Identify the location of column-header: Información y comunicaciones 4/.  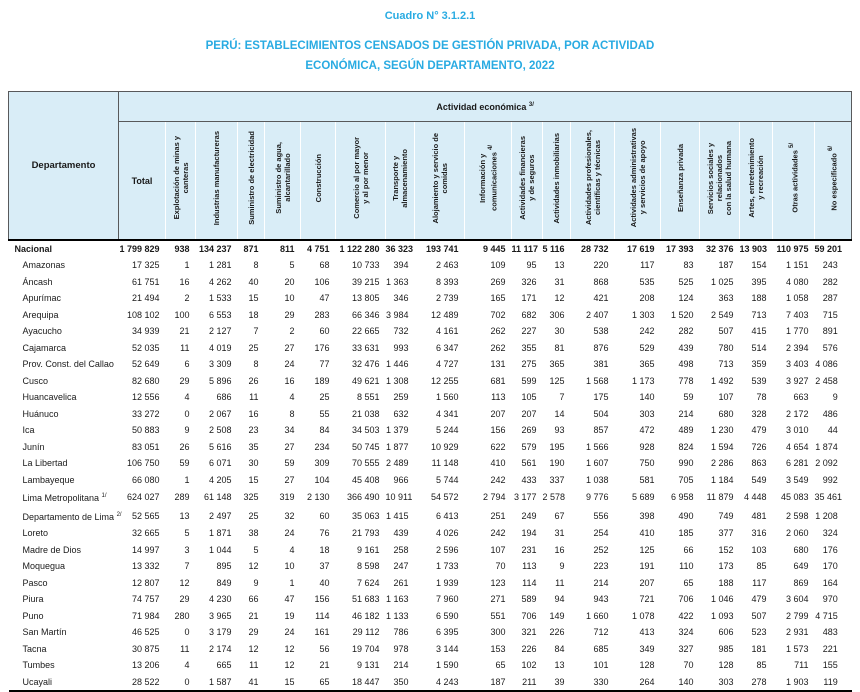
(488, 181).